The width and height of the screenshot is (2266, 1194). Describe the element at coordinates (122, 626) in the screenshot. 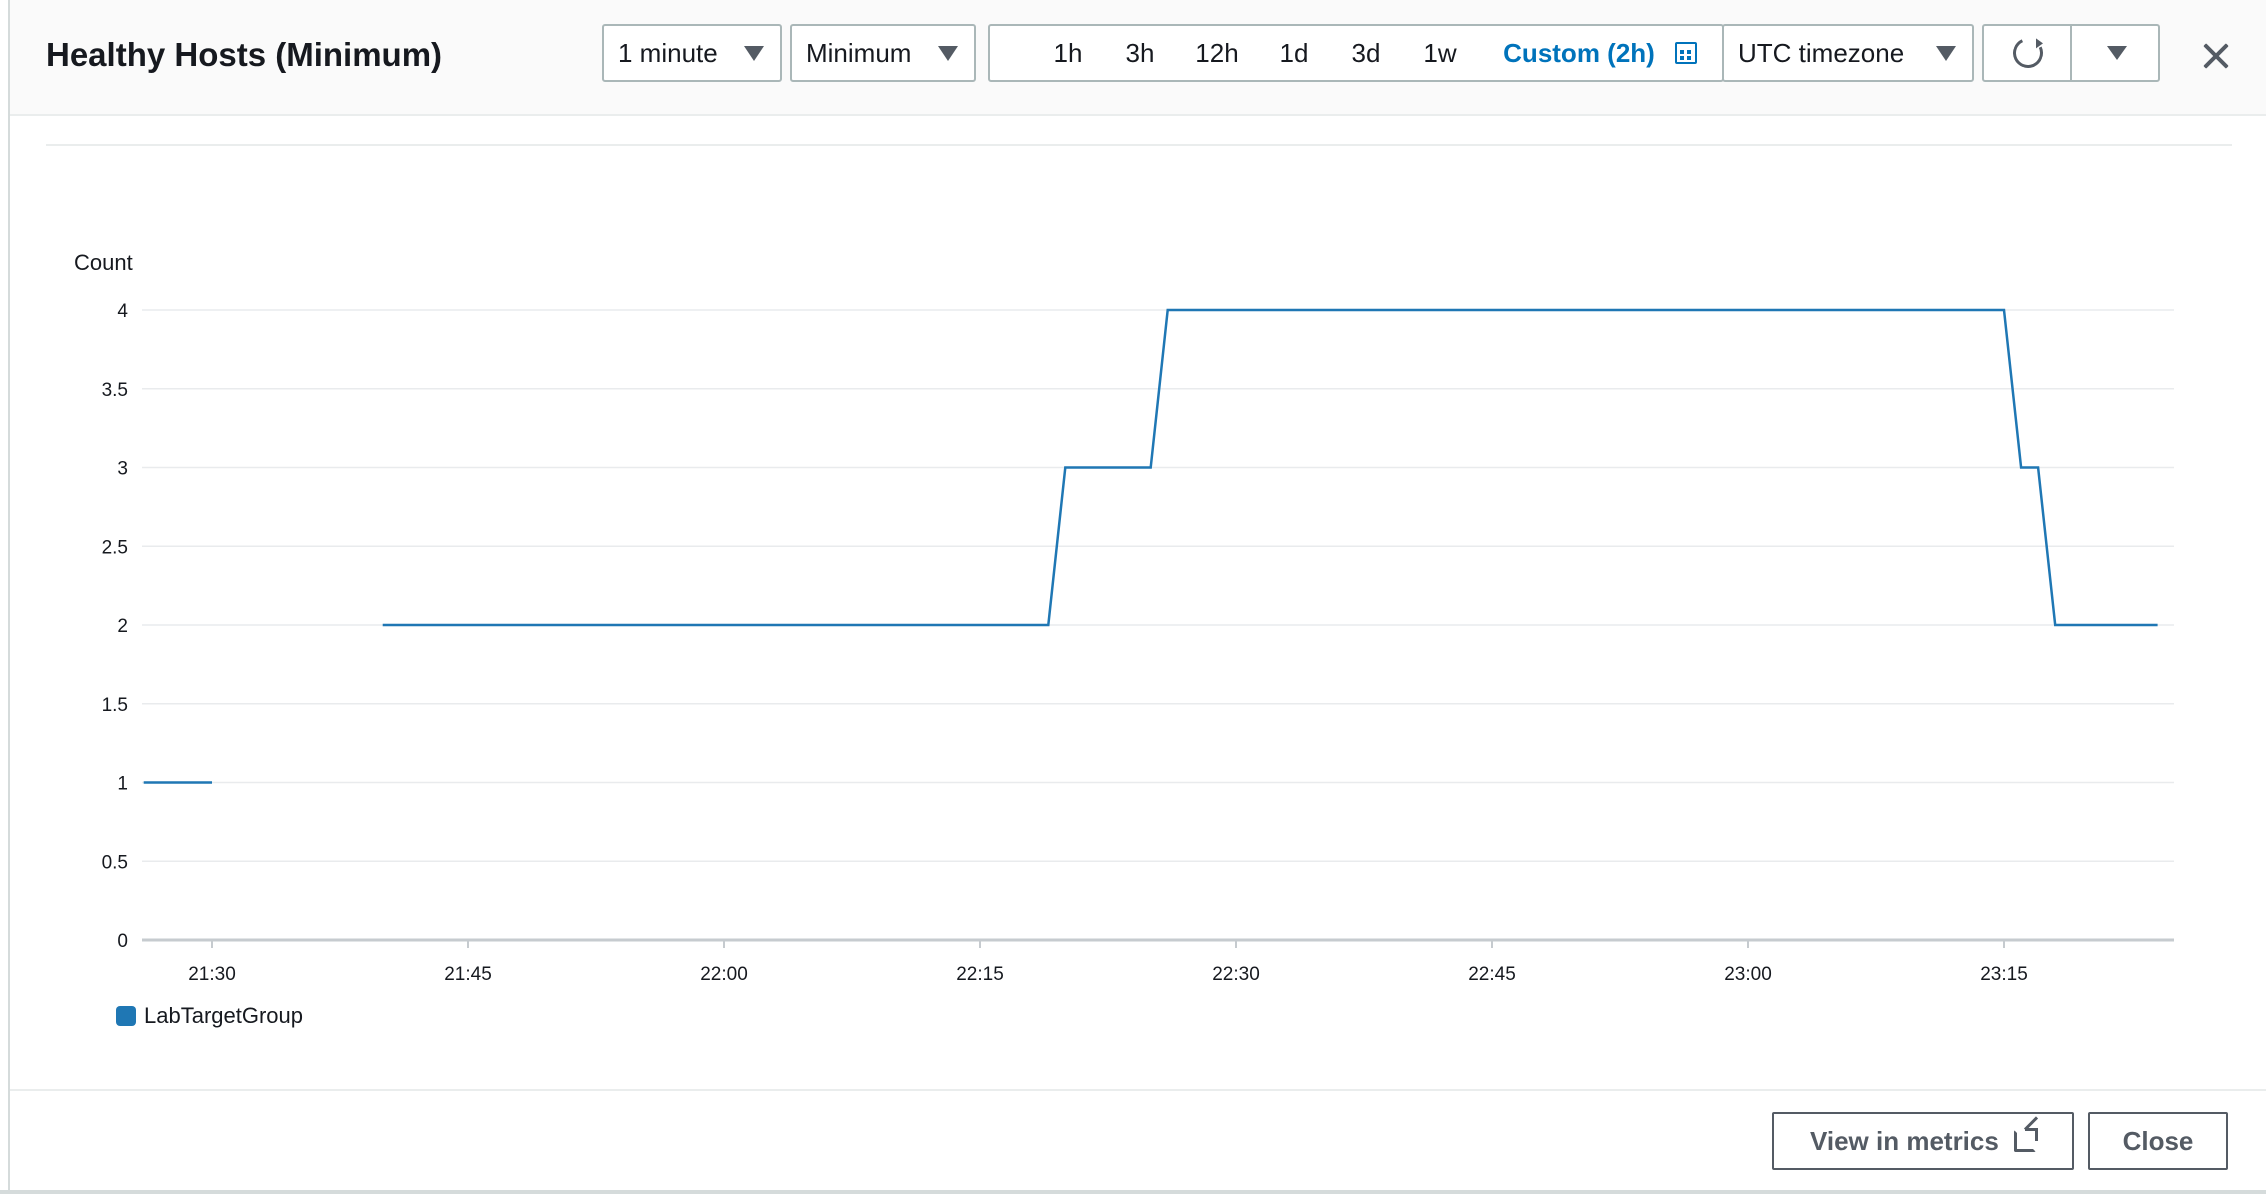

I see `y-tick-label: 2` at that location.